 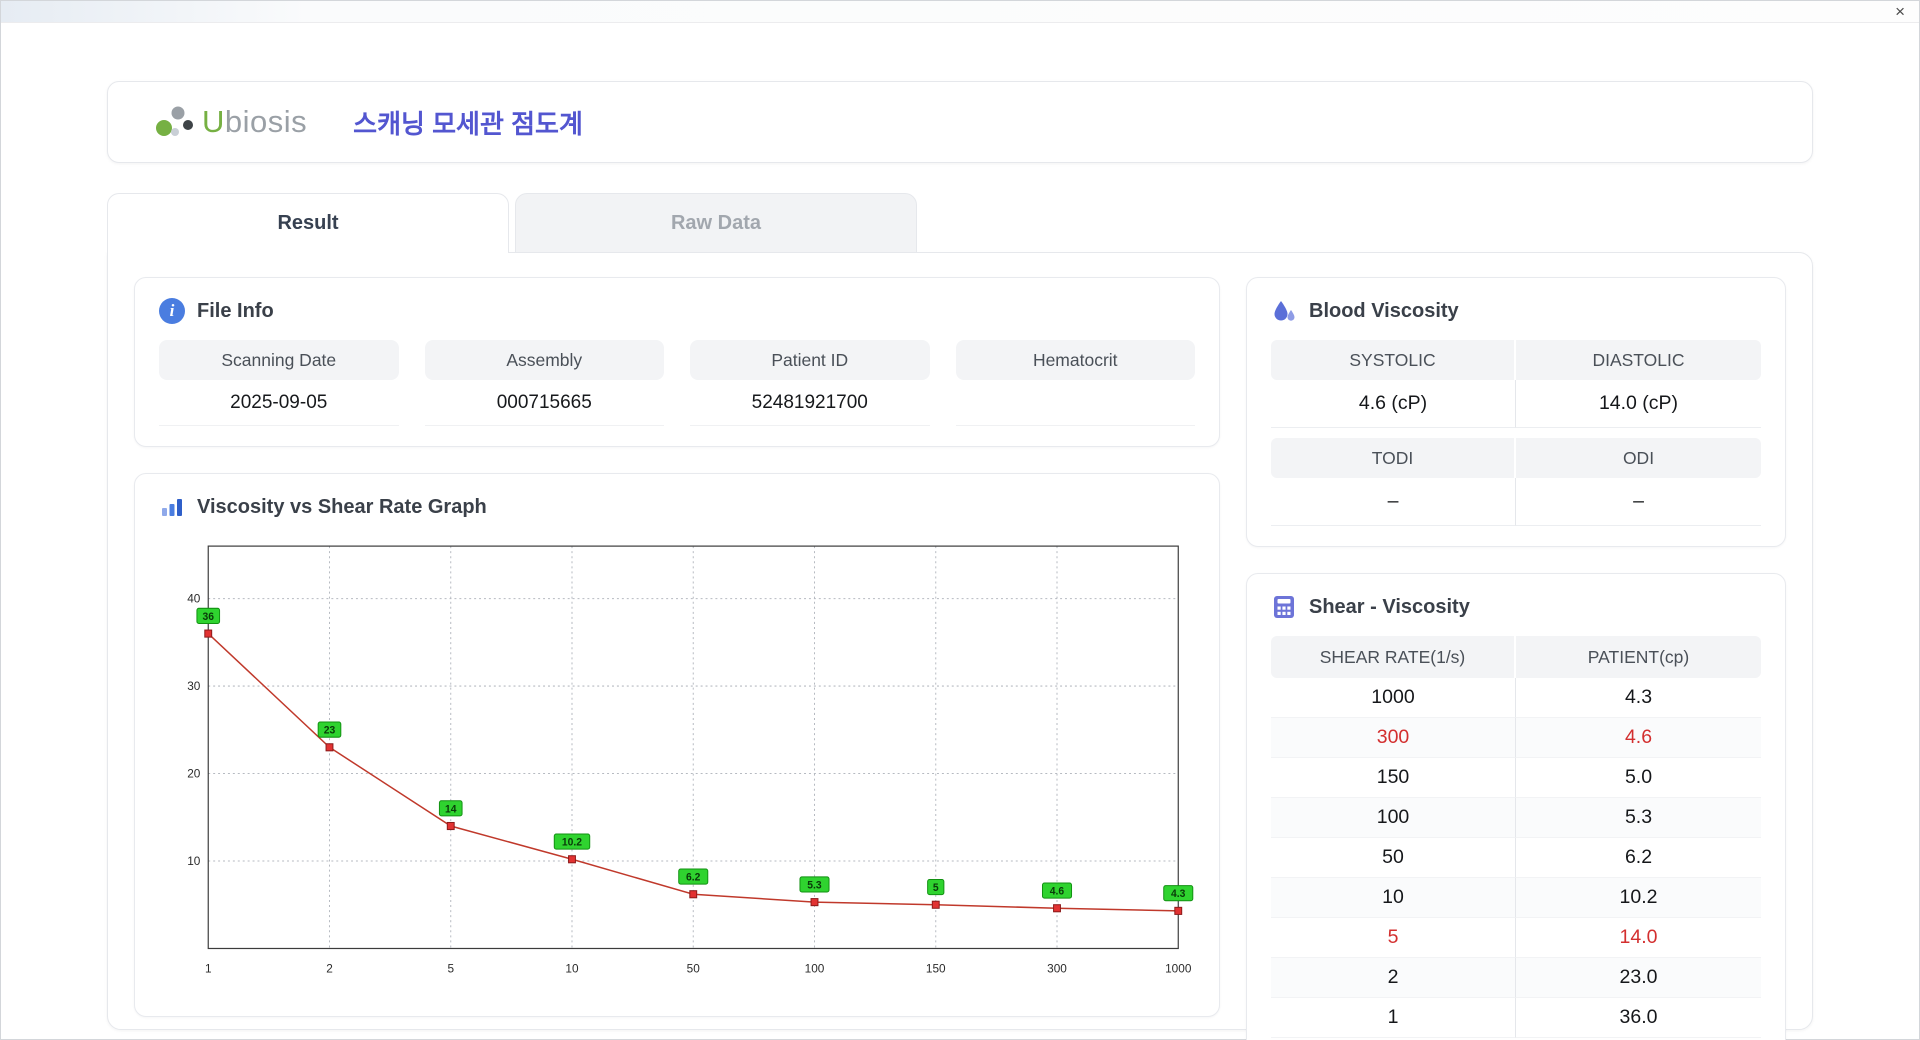 I want to click on svg-text: 6.2, so click(x=693, y=877).